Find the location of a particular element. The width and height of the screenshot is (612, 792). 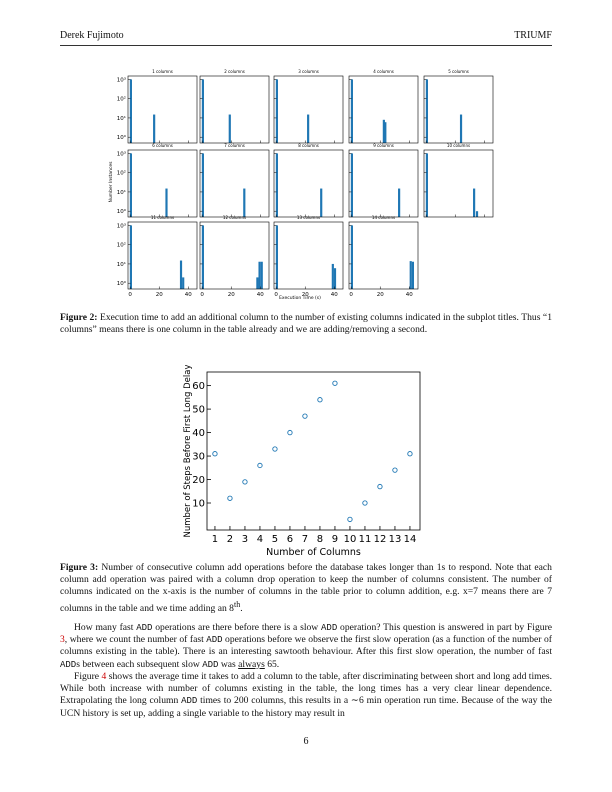

text: 65. is located at coordinates (272, 664).